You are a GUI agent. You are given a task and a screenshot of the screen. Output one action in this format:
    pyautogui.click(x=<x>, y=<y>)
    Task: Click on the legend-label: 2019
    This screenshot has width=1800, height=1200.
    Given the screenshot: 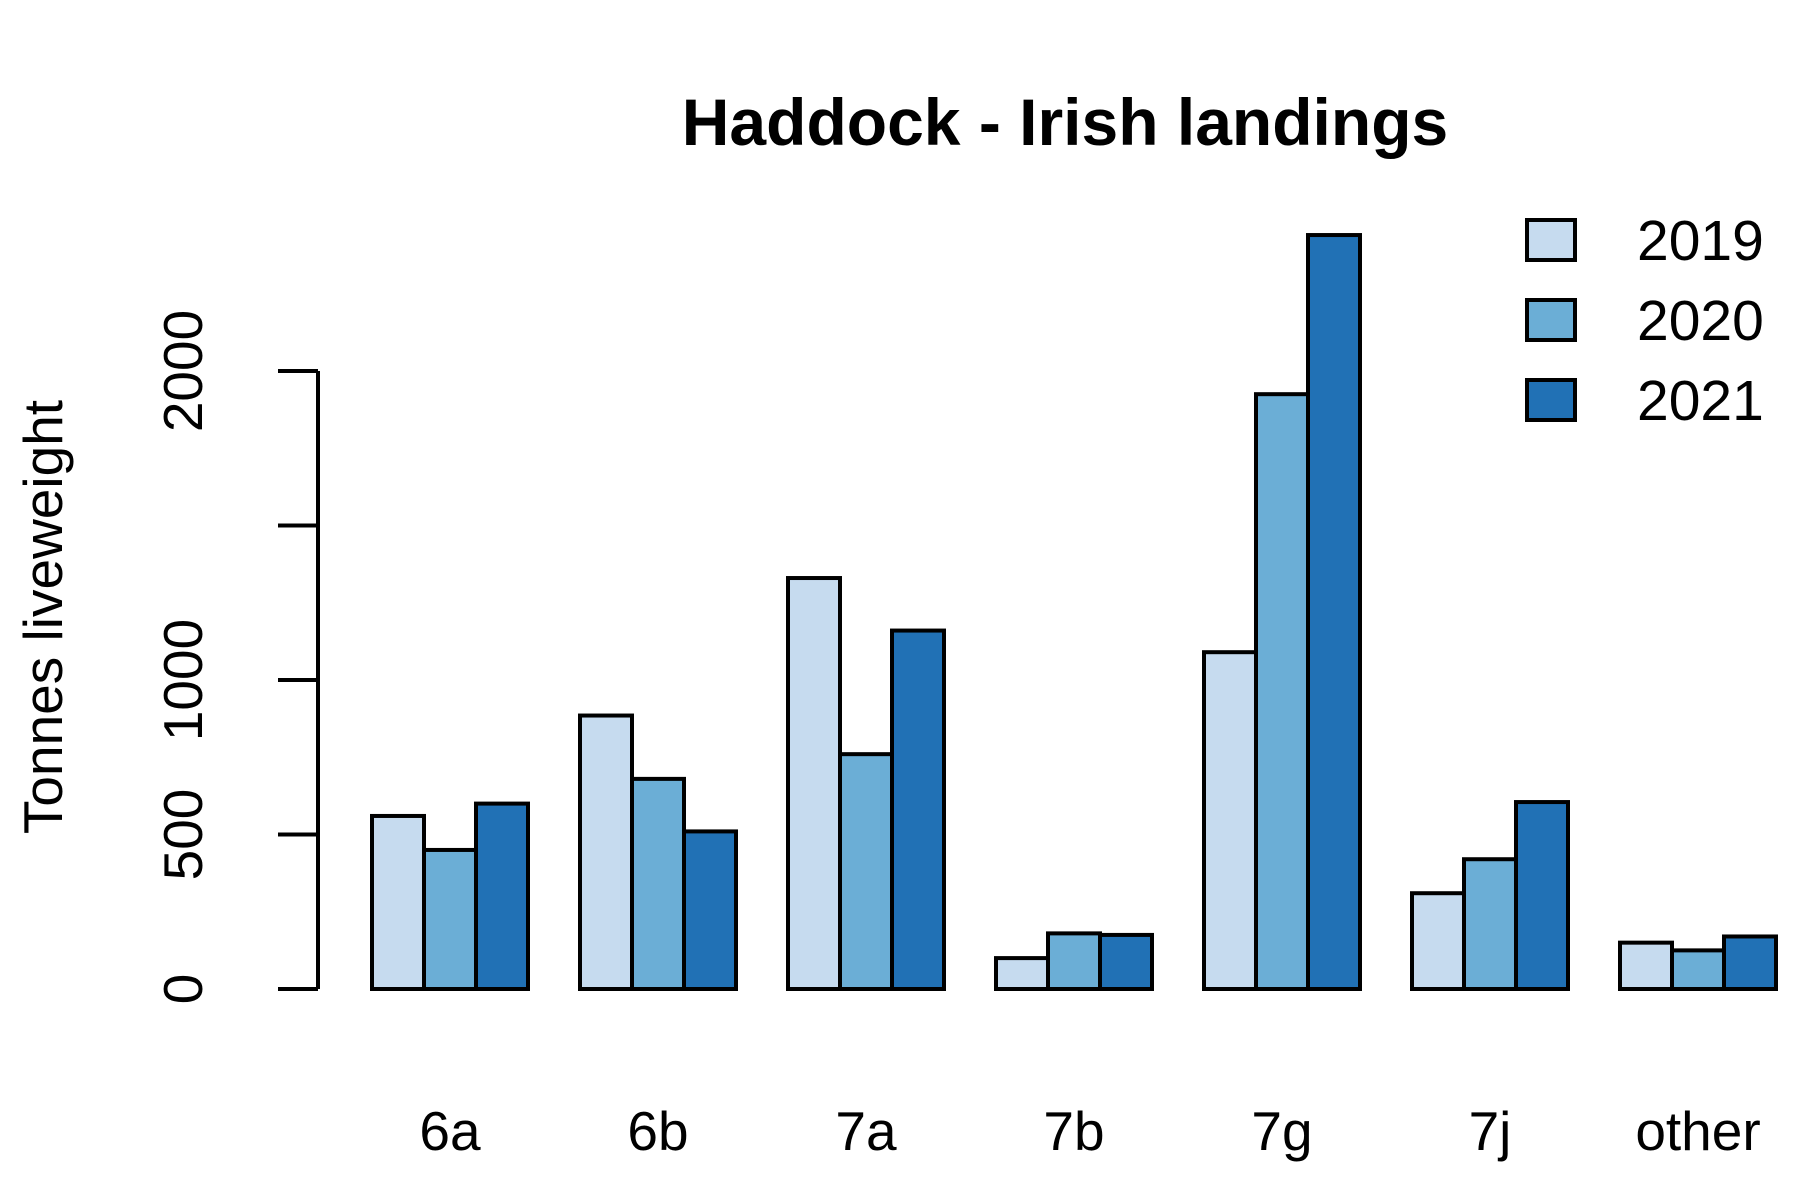 What is the action you would take?
    pyautogui.click(x=1700, y=241)
    